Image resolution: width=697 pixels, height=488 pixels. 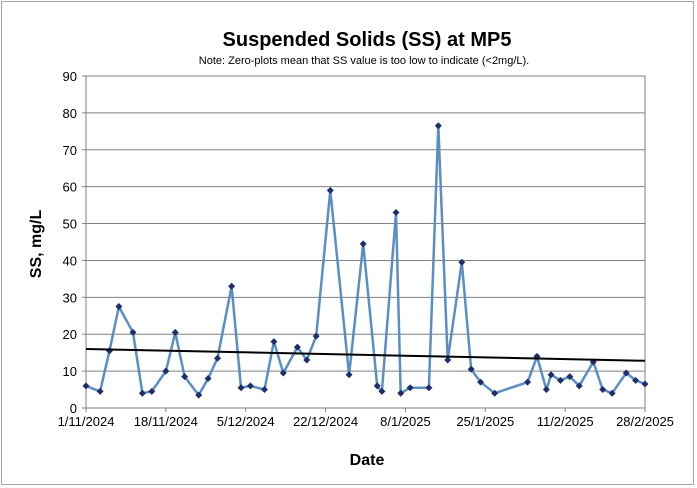 What do you see at coordinates (565, 421) in the screenshot?
I see `x-tick-label: 11/2/2025` at bounding box center [565, 421].